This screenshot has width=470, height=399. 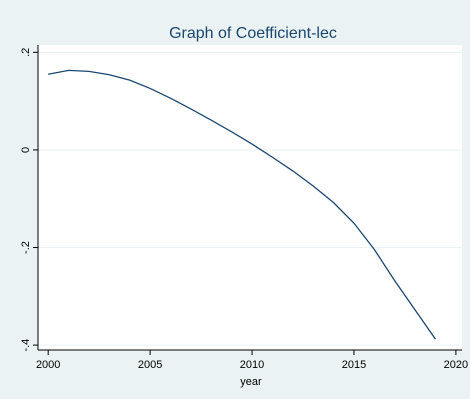 I want to click on y-tick-label-0: .2, so click(x=26, y=52).